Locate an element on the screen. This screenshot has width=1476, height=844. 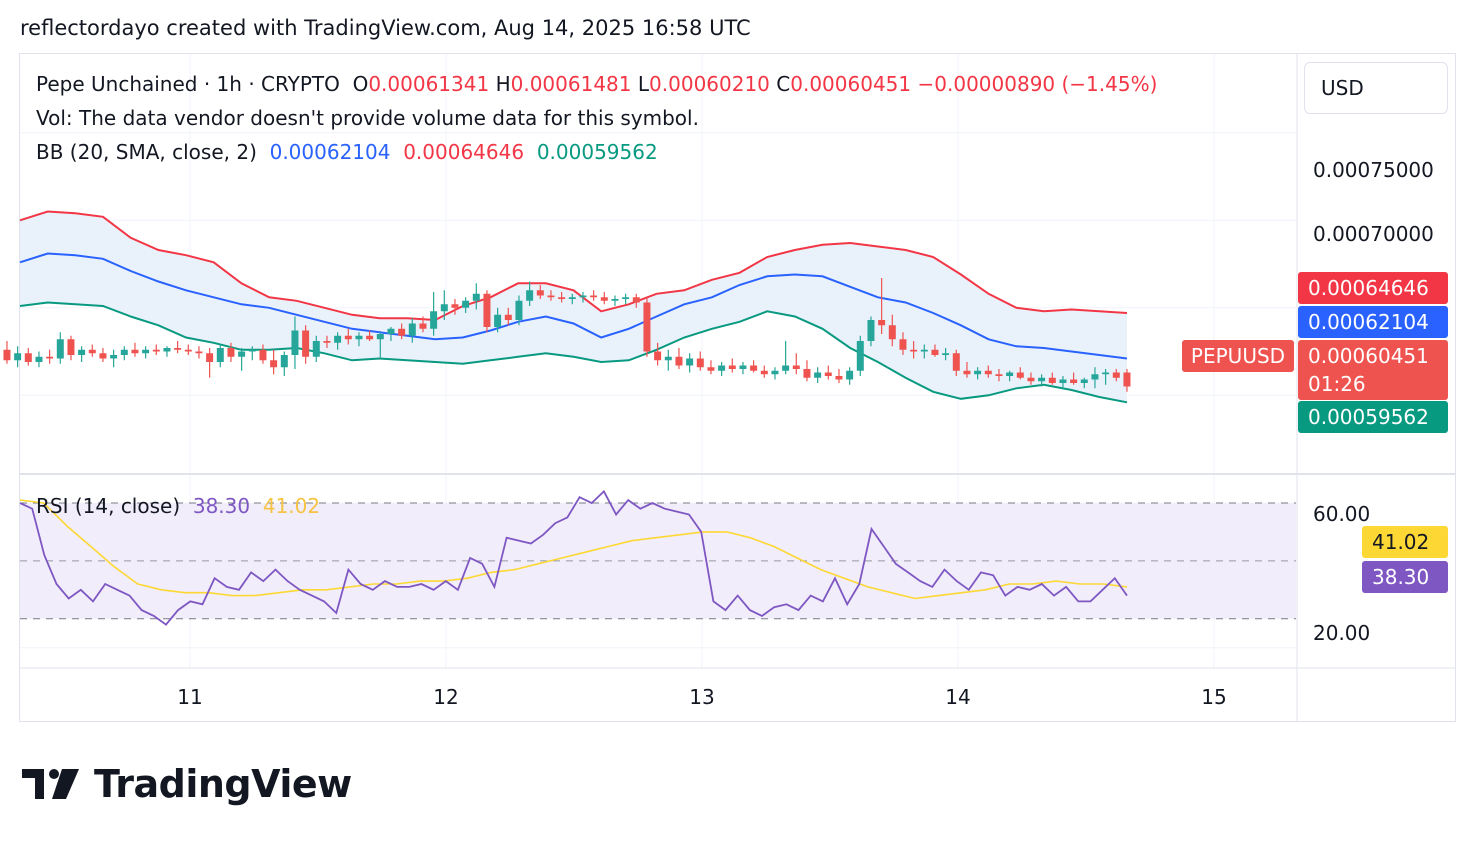
bb-upper-value: 0.00064646 is located at coordinates (464, 152).